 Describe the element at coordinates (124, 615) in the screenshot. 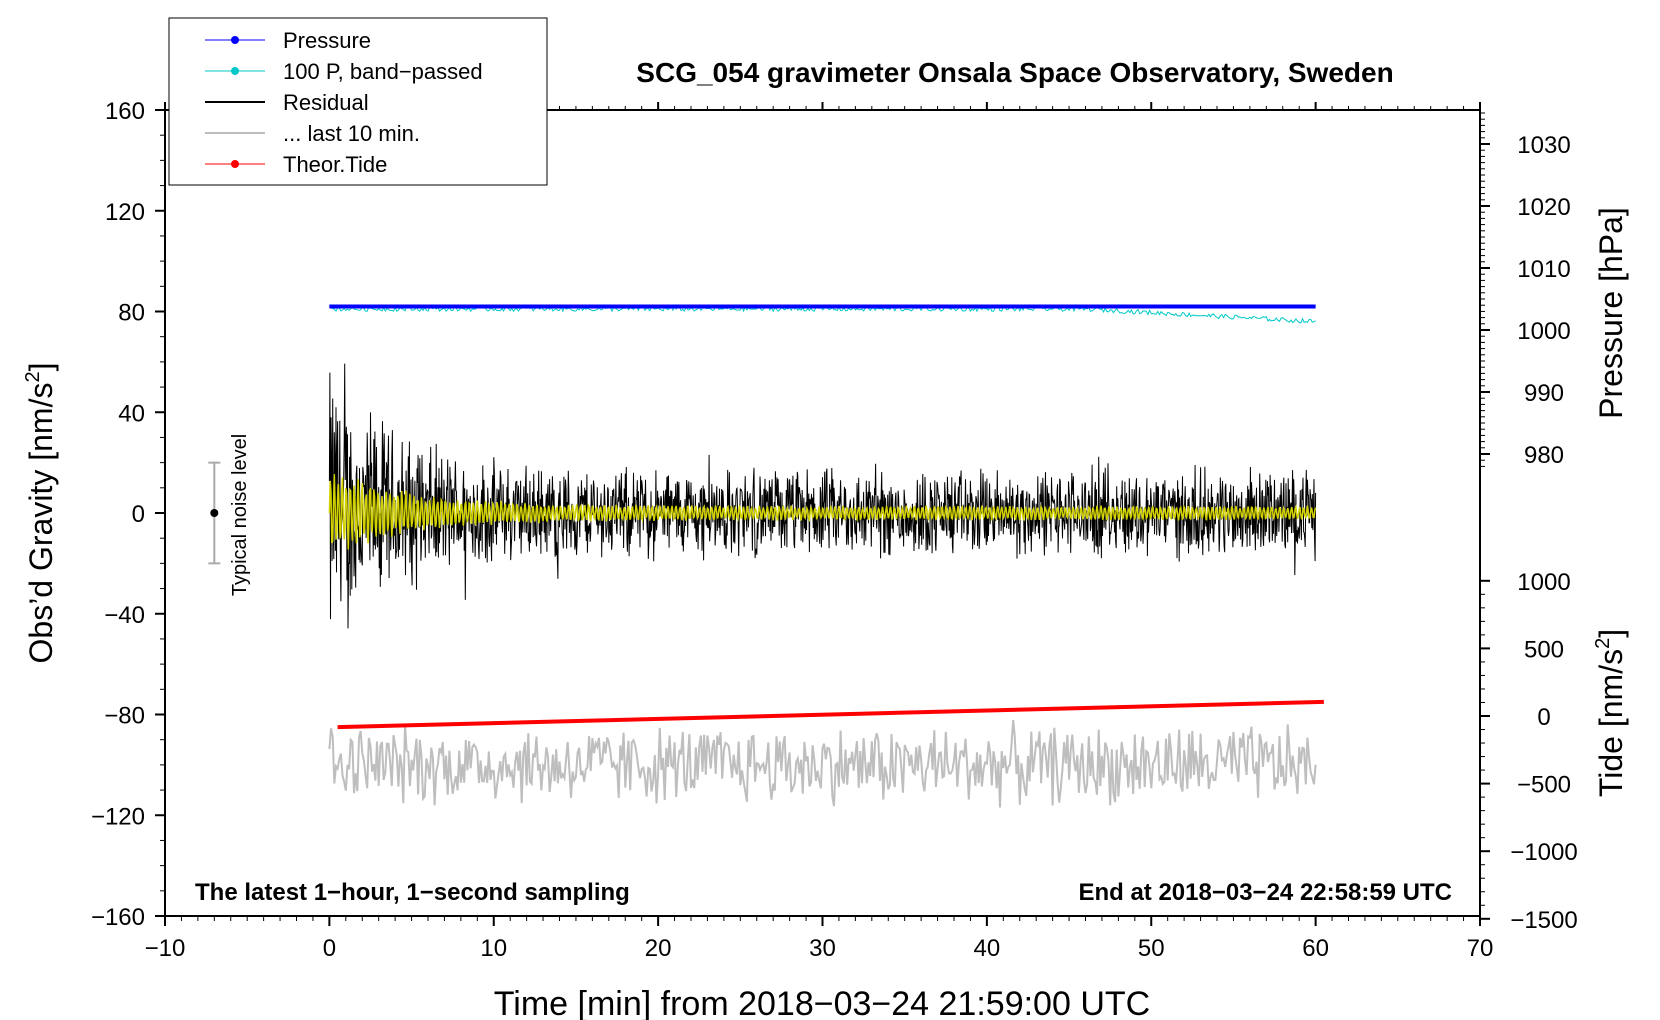

I see `y-tick-label: −40` at that location.